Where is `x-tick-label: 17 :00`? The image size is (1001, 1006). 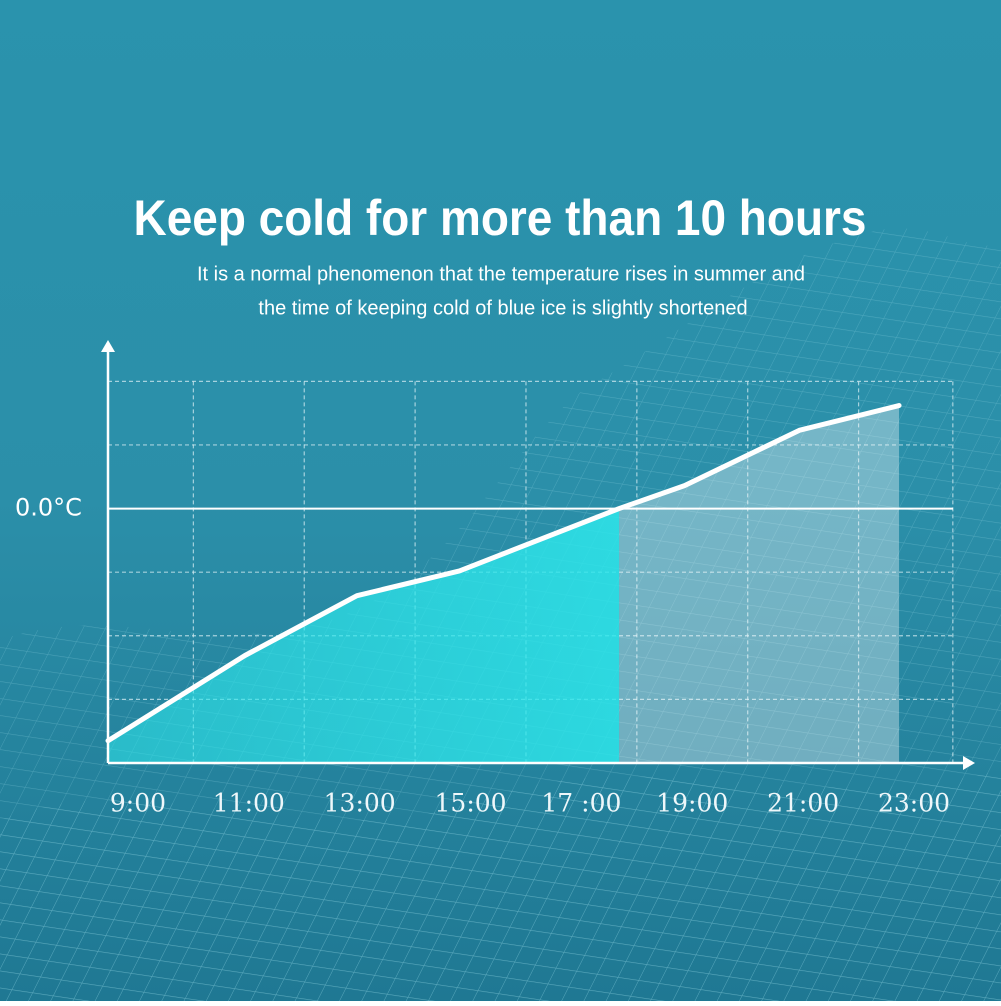 x-tick-label: 17 :00 is located at coordinates (581, 803).